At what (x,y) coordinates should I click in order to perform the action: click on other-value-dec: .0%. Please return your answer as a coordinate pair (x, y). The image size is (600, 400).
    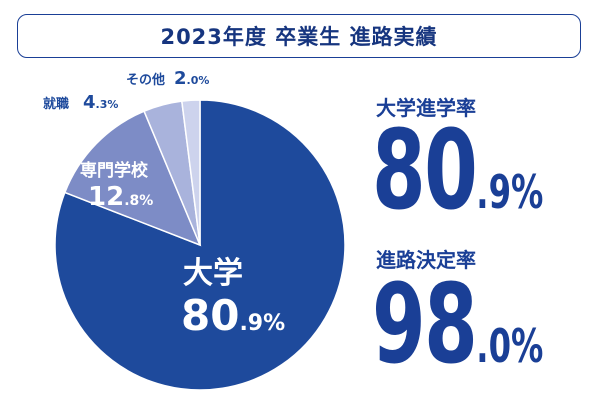
    Looking at the image, I should click on (198, 80).